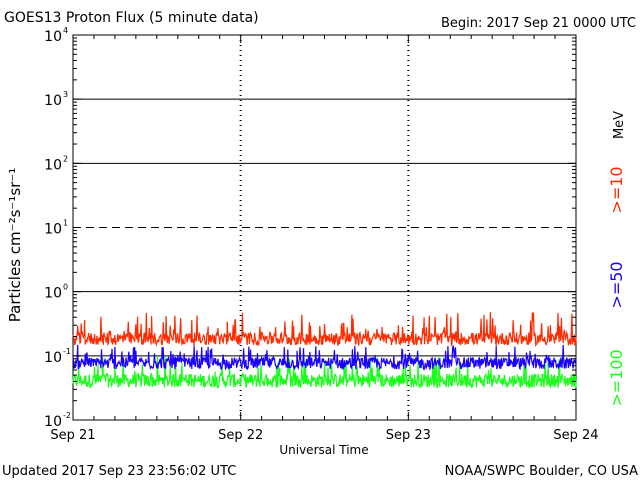 The width and height of the screenshot is (640, 480). Describe the element at coordinates (53, 230) in the screenshot. I see `y-tick-label-3: 10` at that location.